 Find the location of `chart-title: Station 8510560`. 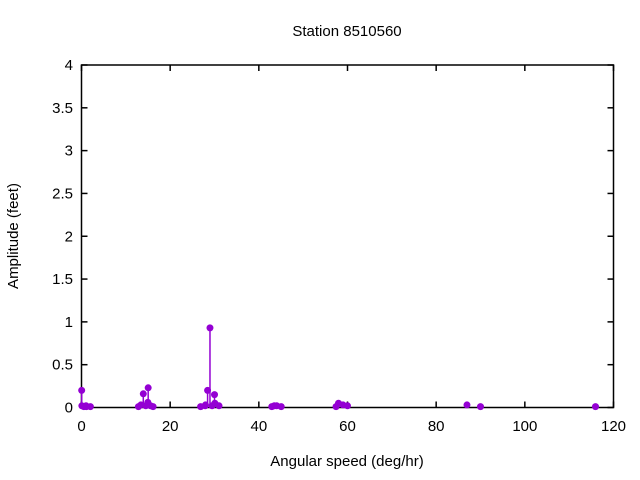

chart-title: Station 8510560 is located at coordinates (346, 31).